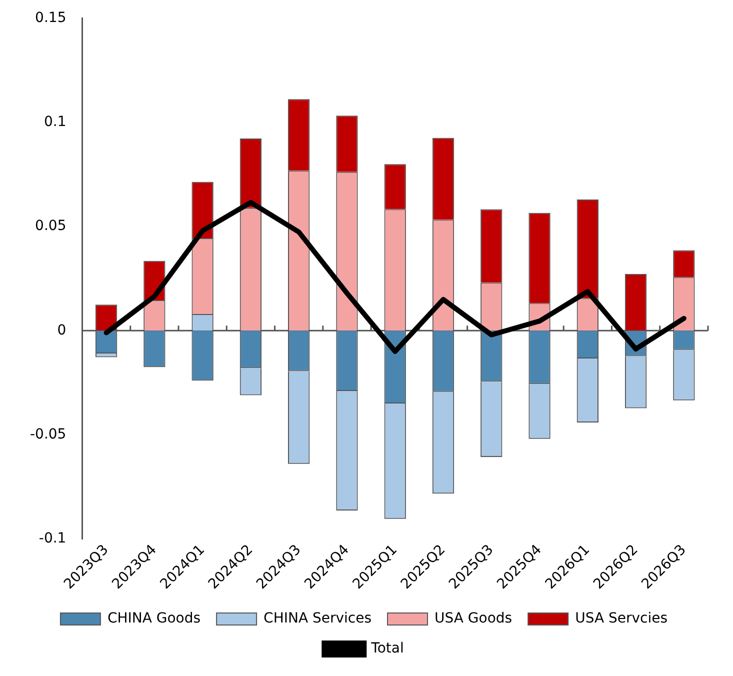 The width and height of the screenshot is (733, 676). Describe the element at coordinates (387, 648) in the screenshot. I see `legend-label: Total` at that location.